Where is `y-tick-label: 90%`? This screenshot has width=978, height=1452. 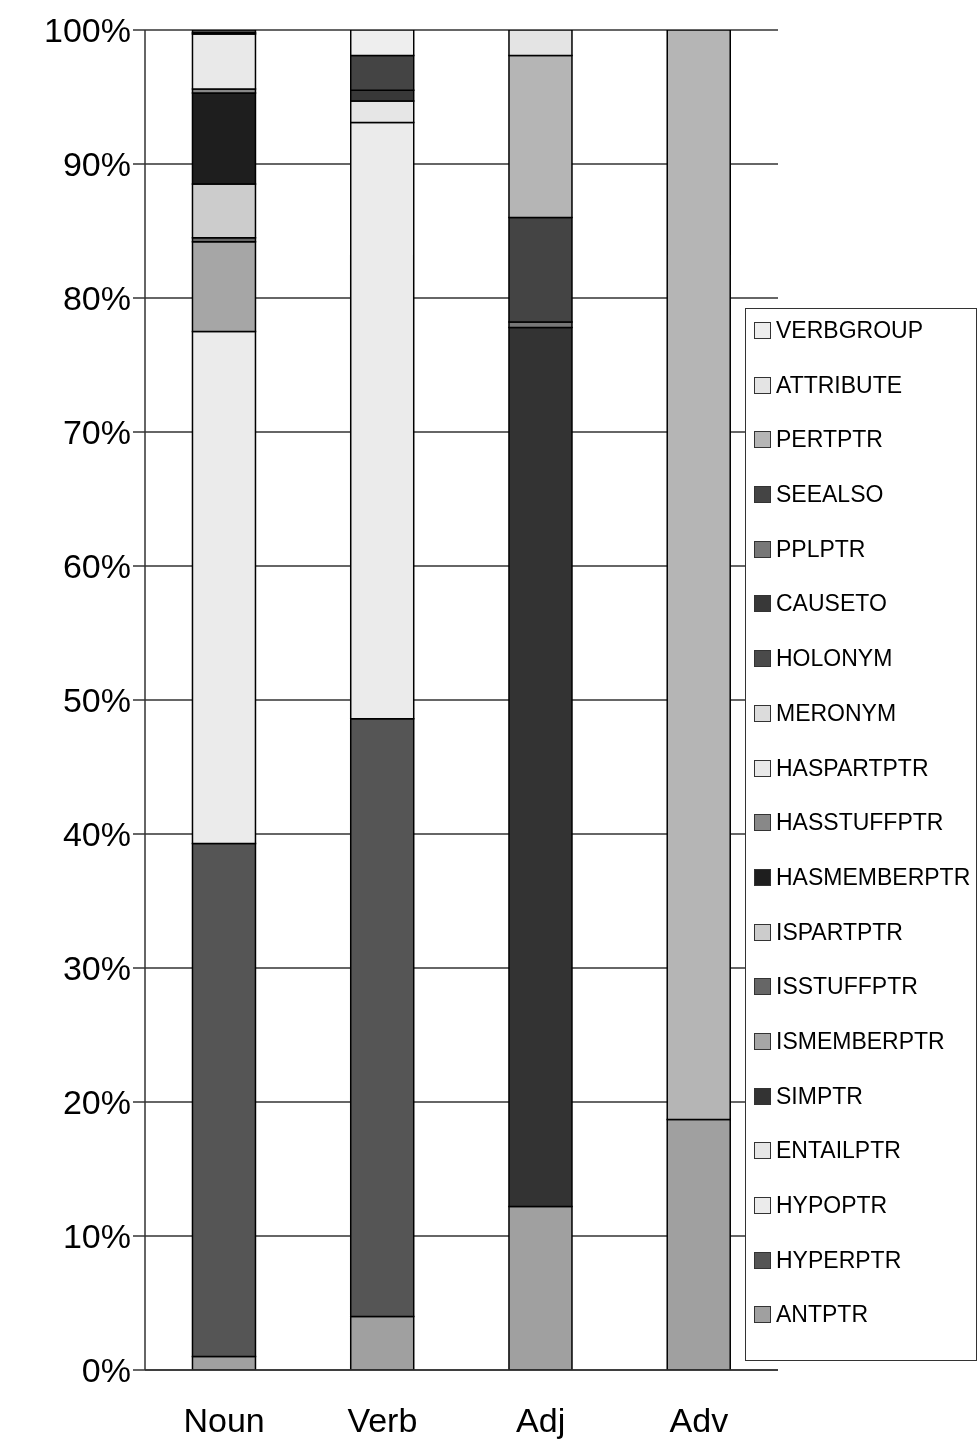
y-tick-label: 90% is located at coordinates (96, 164).